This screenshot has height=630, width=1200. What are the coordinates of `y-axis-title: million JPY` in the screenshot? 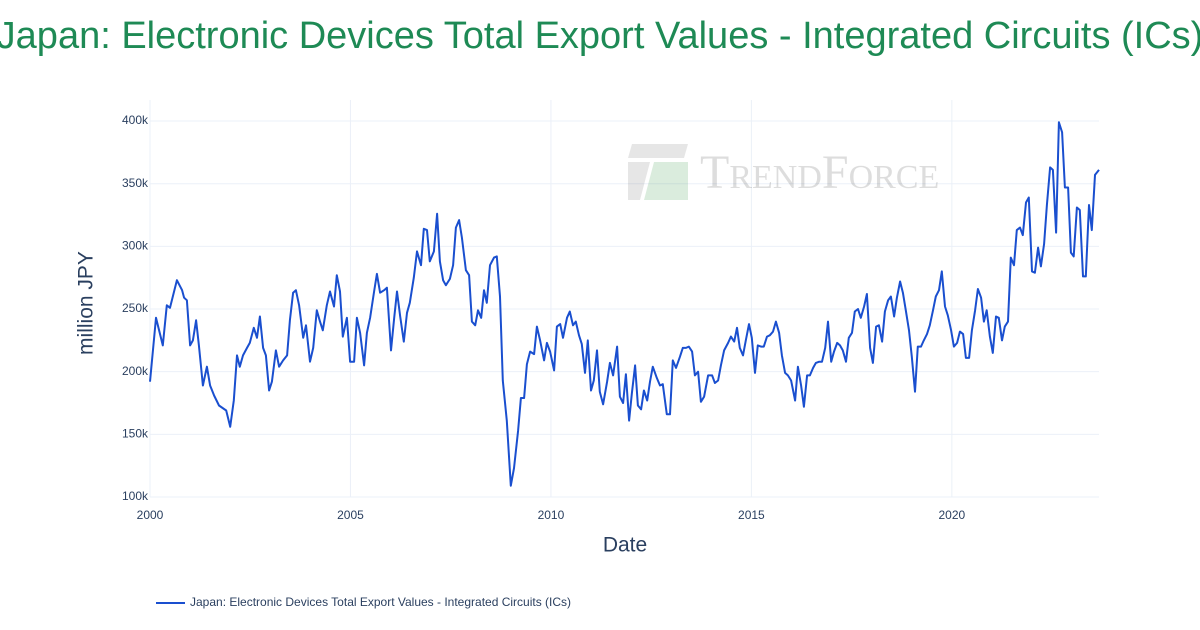 It's located at (86, 303).